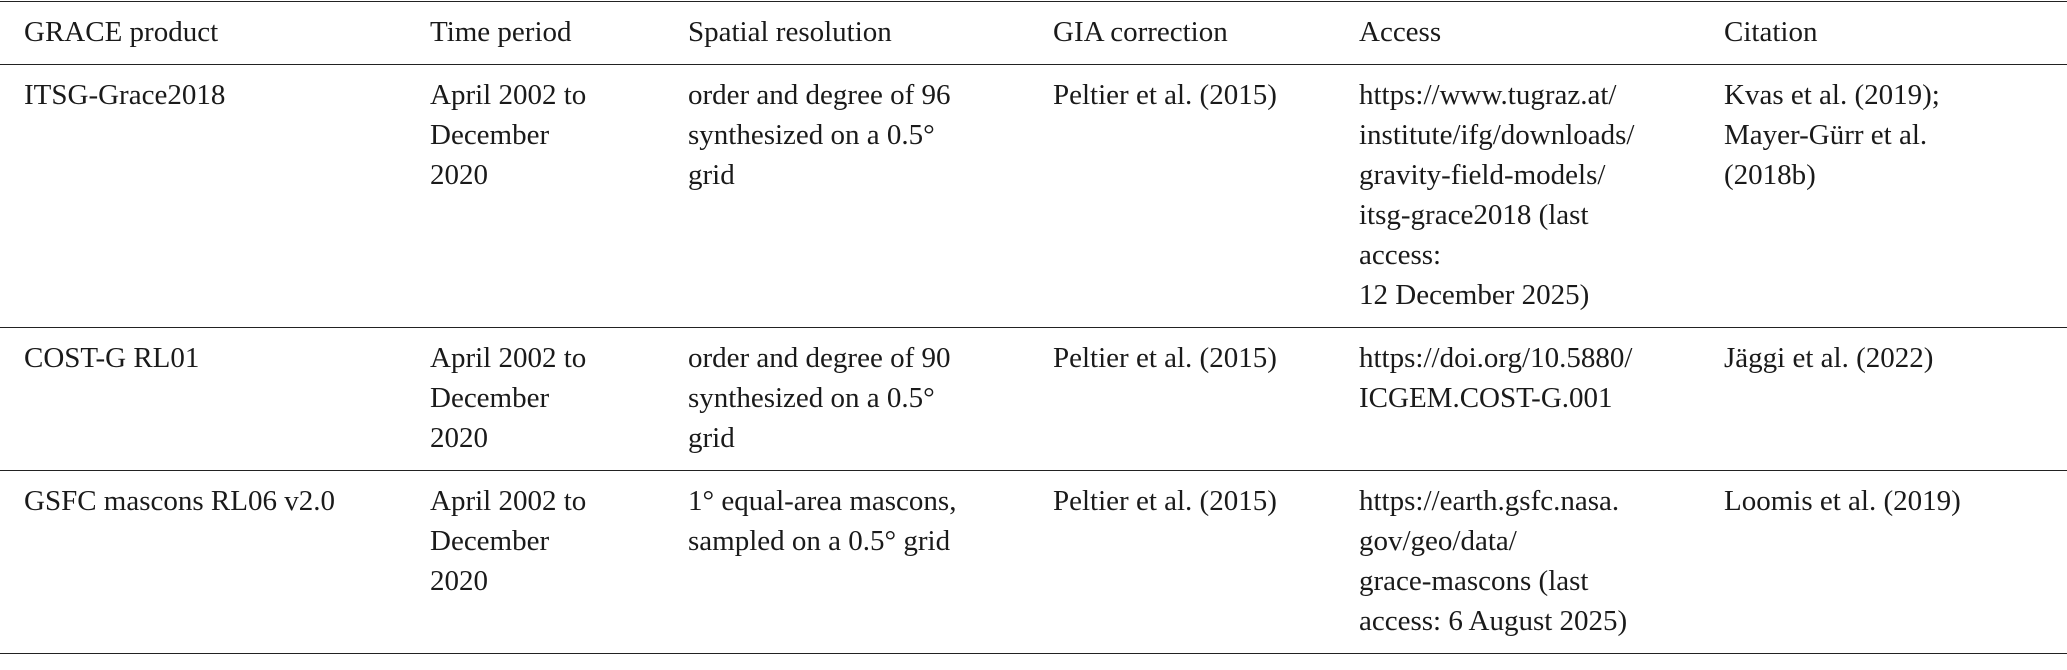 Image resolution: width=2067 pixels, height=670 pixels. What do you see at coordinates (1826, 135) in the screenshot?
I see `cell-line: Mayer-Gürr et al.` at bounding box center [1826, 135].